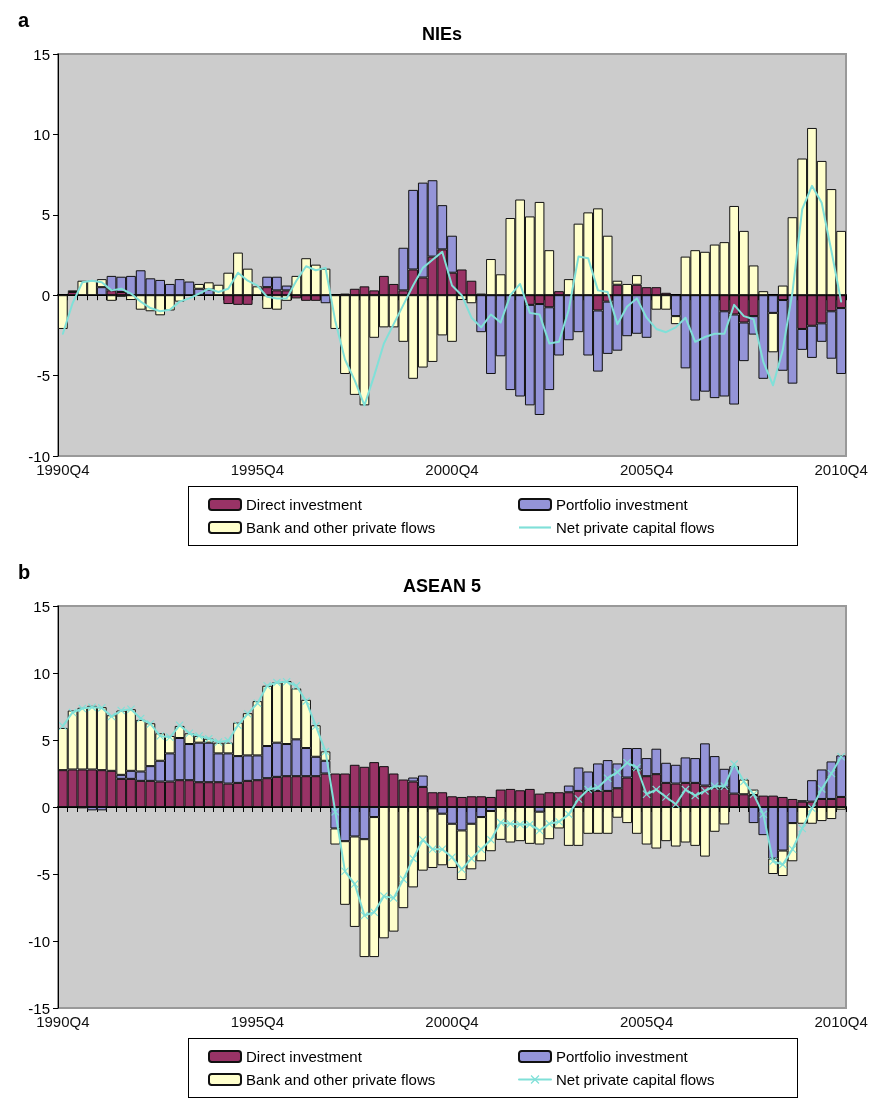 Image resolution: width=884 pixels, height=1112 pixels. Describe the element at coordinates (24, 572) in the screenshot. I see `text: b` at that location.